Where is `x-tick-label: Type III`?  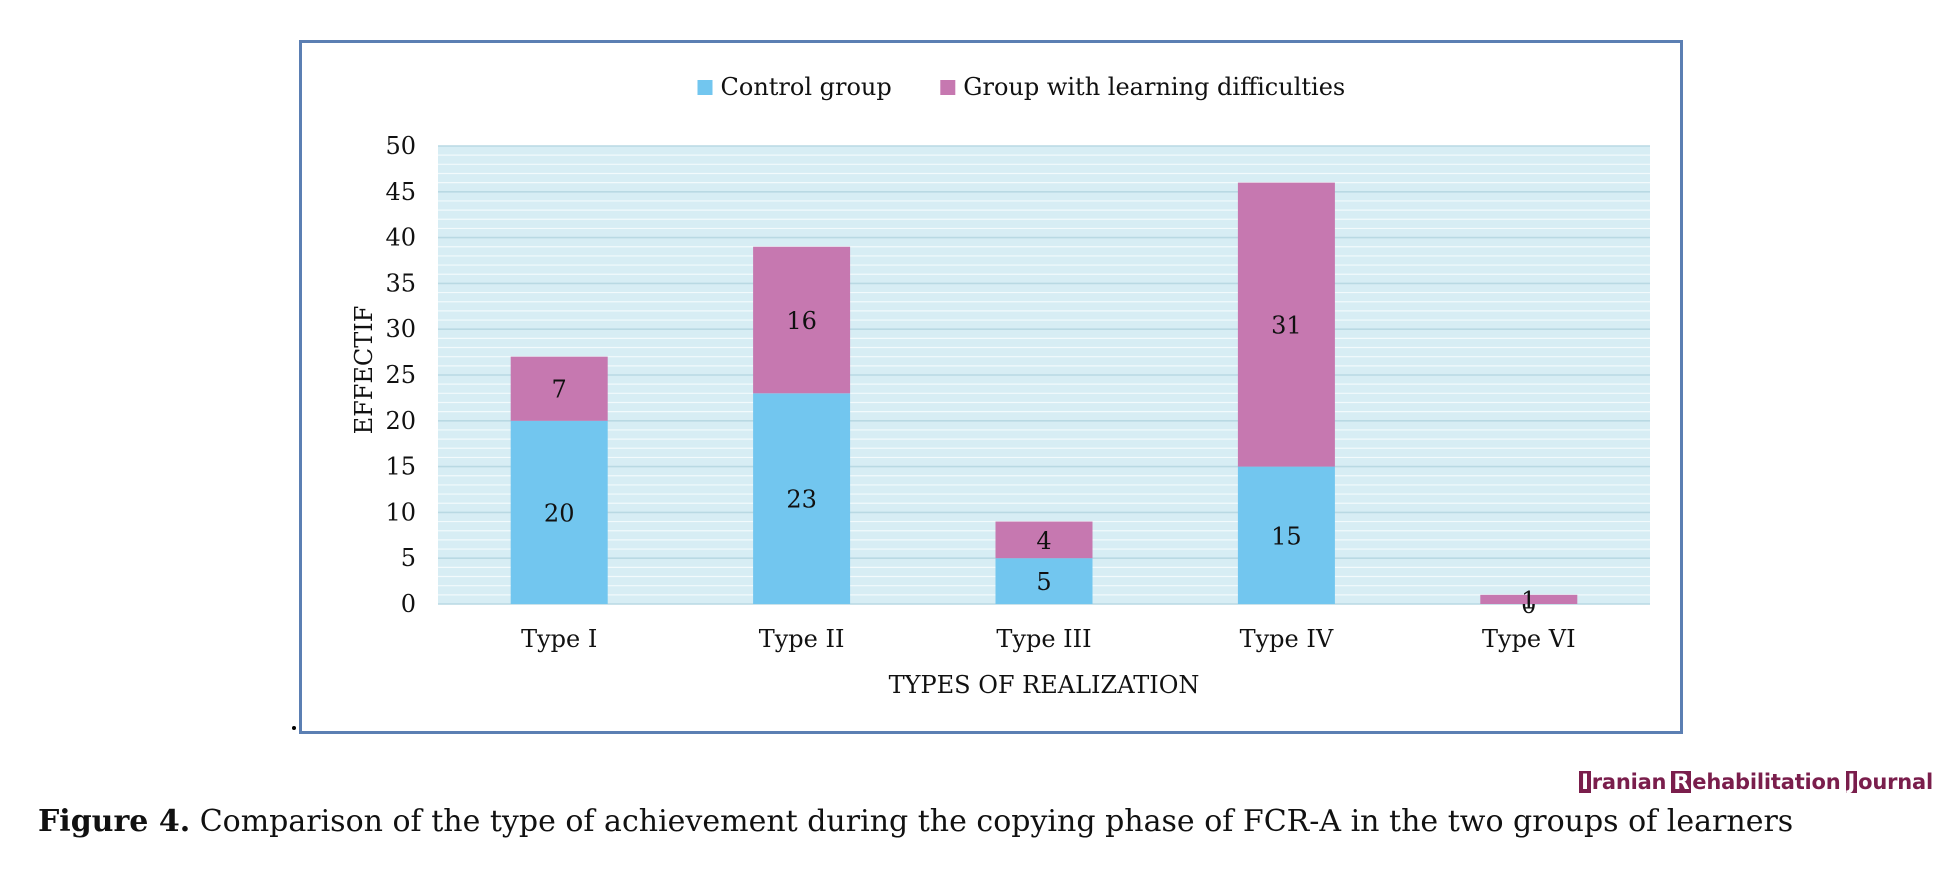 x-tick-label: Type III is located at coordinates (1043, 639).